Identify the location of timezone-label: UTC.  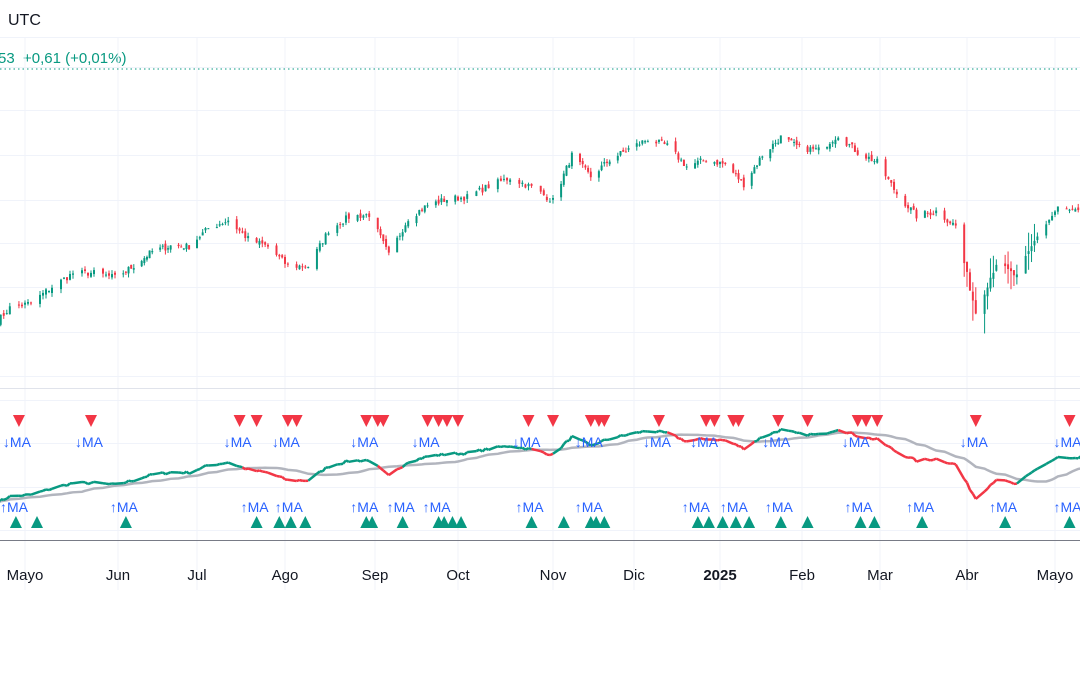
(24, 20).